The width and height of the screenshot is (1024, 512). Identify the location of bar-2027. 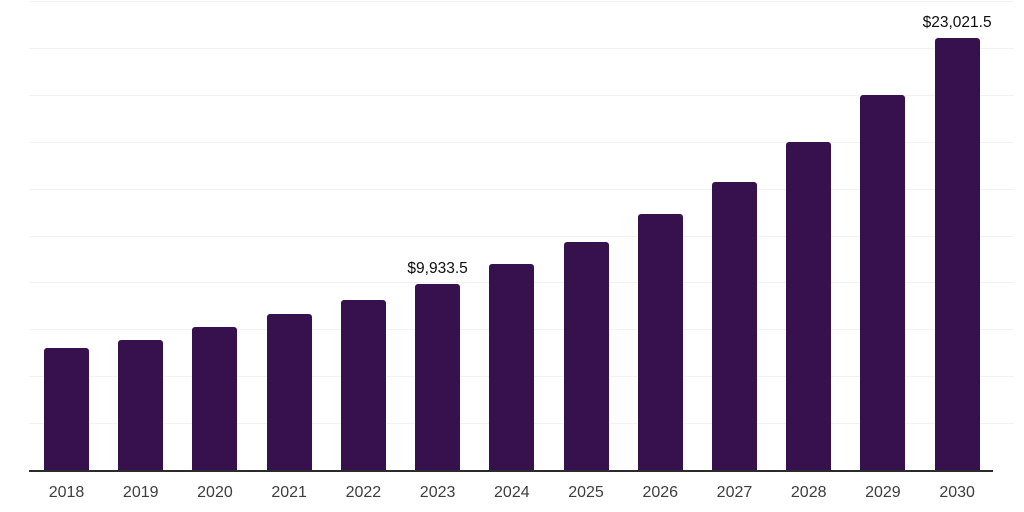
(734, 325).